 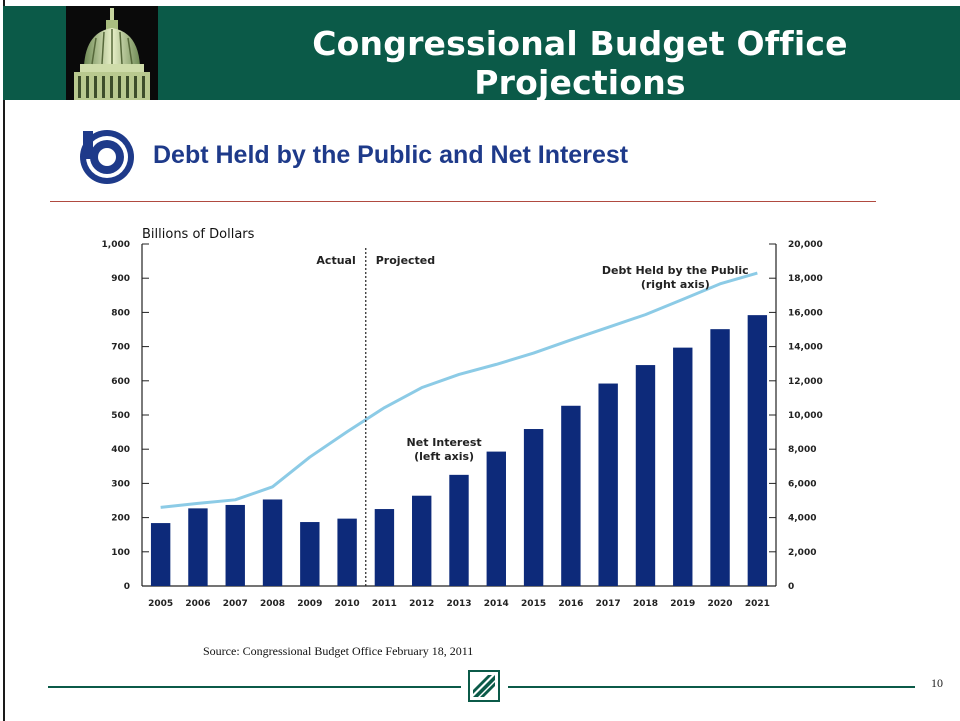 I want to click on right-tick-label: 10,000, so click(x=805, y=416).